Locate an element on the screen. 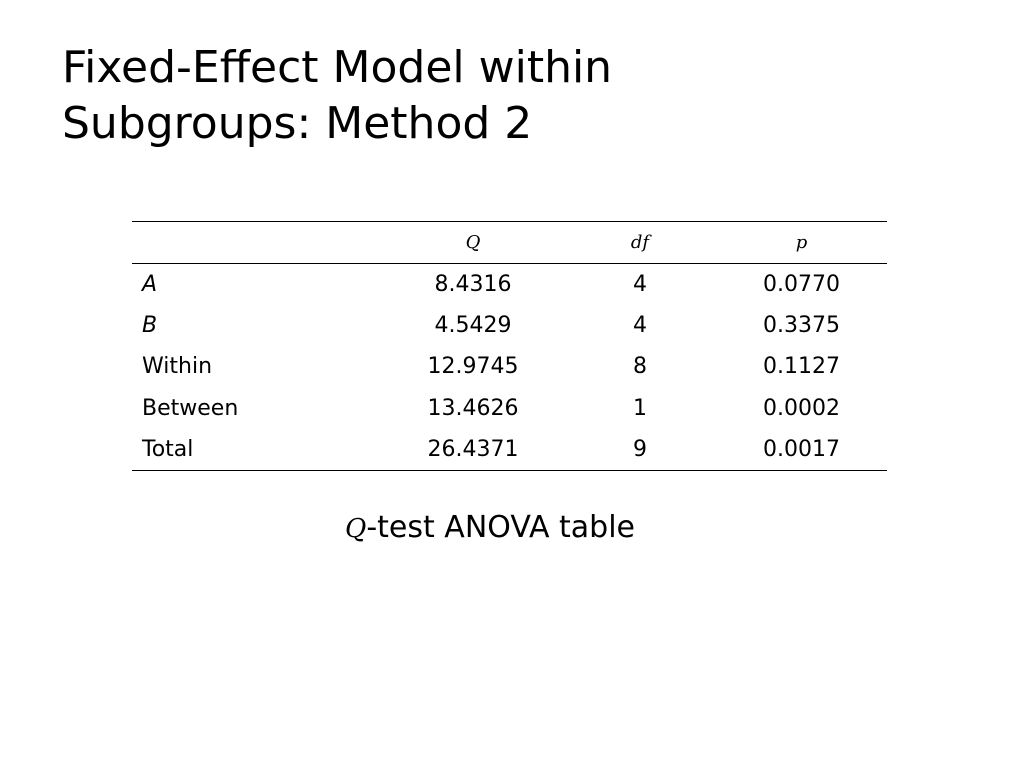 The height and width of the screenshot is (768, 1024). cell: 12.9745 is located at coordinates (473, 367).